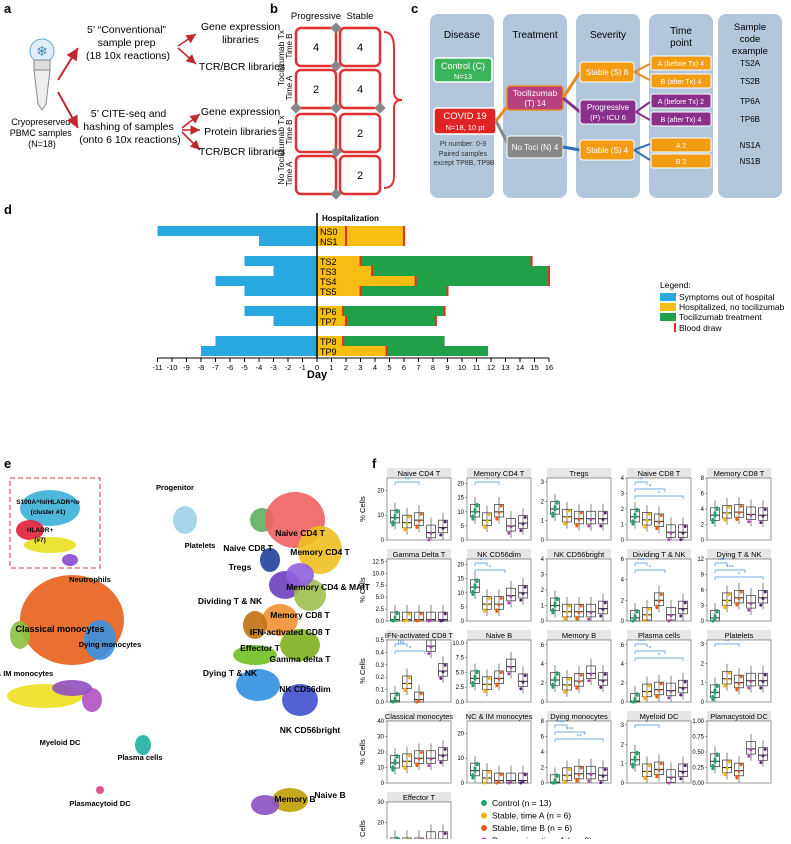 The width and height of the screenshot is (791, 844). I want to click on y-tick-label: 0.5, so click(380, 641).